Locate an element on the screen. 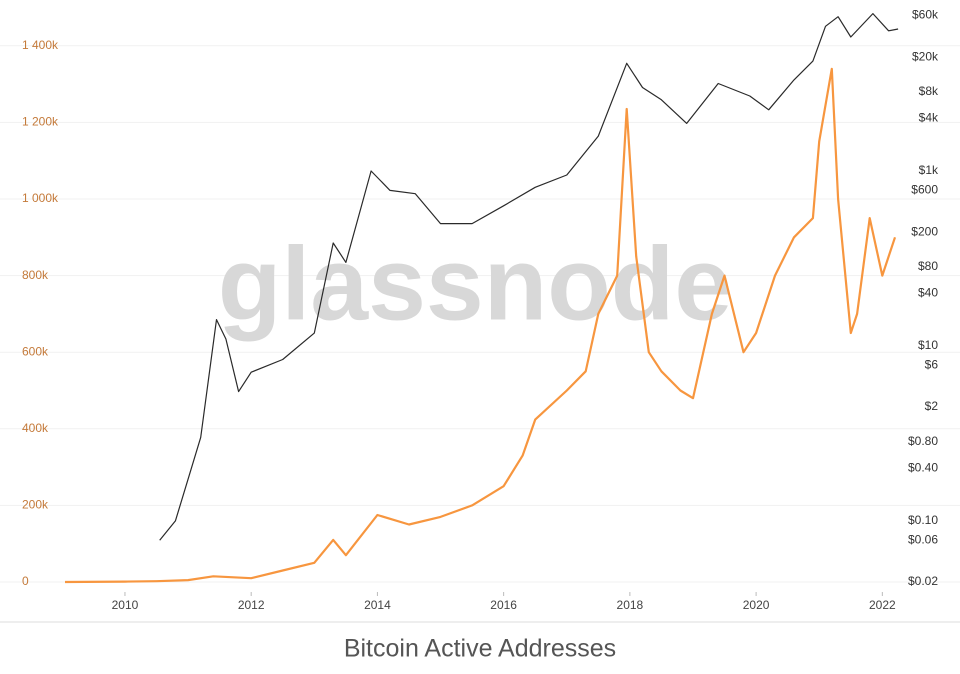 The image size is (960, 674). y2-tick-label: $0.06 is located at coordinates (923, 539).